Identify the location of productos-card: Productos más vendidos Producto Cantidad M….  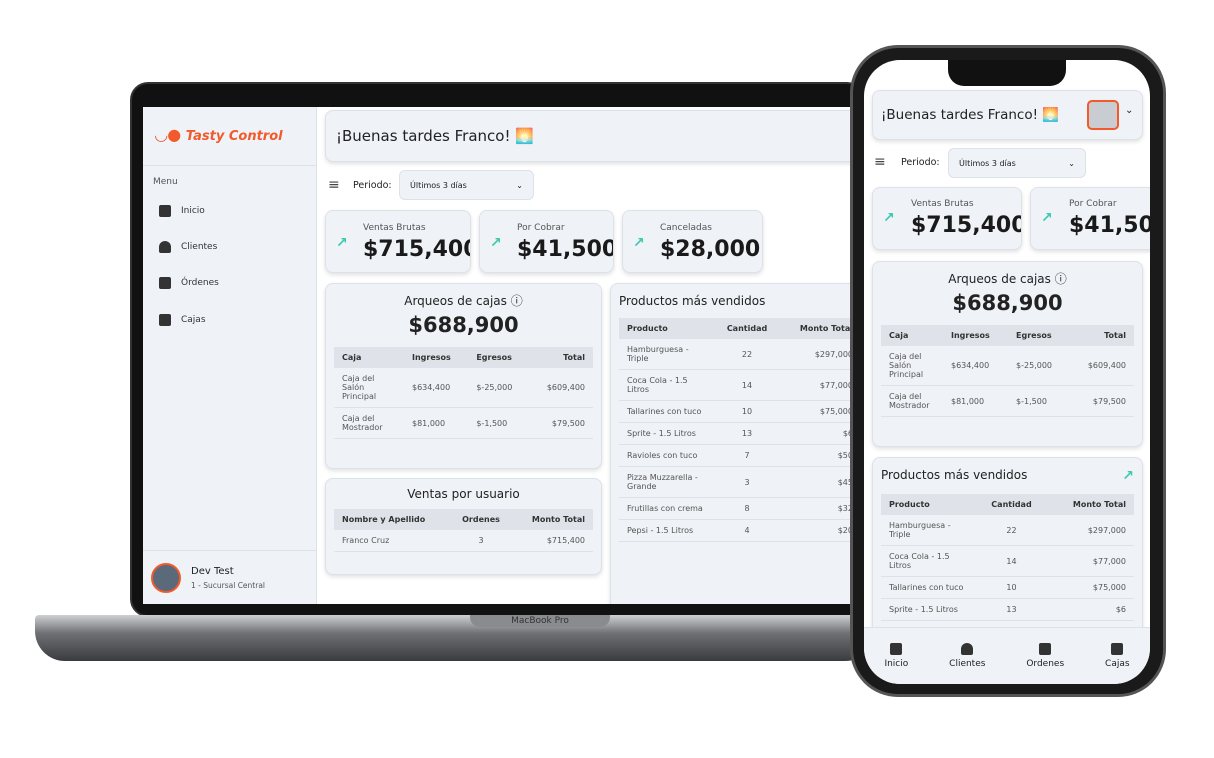
(730, 443).